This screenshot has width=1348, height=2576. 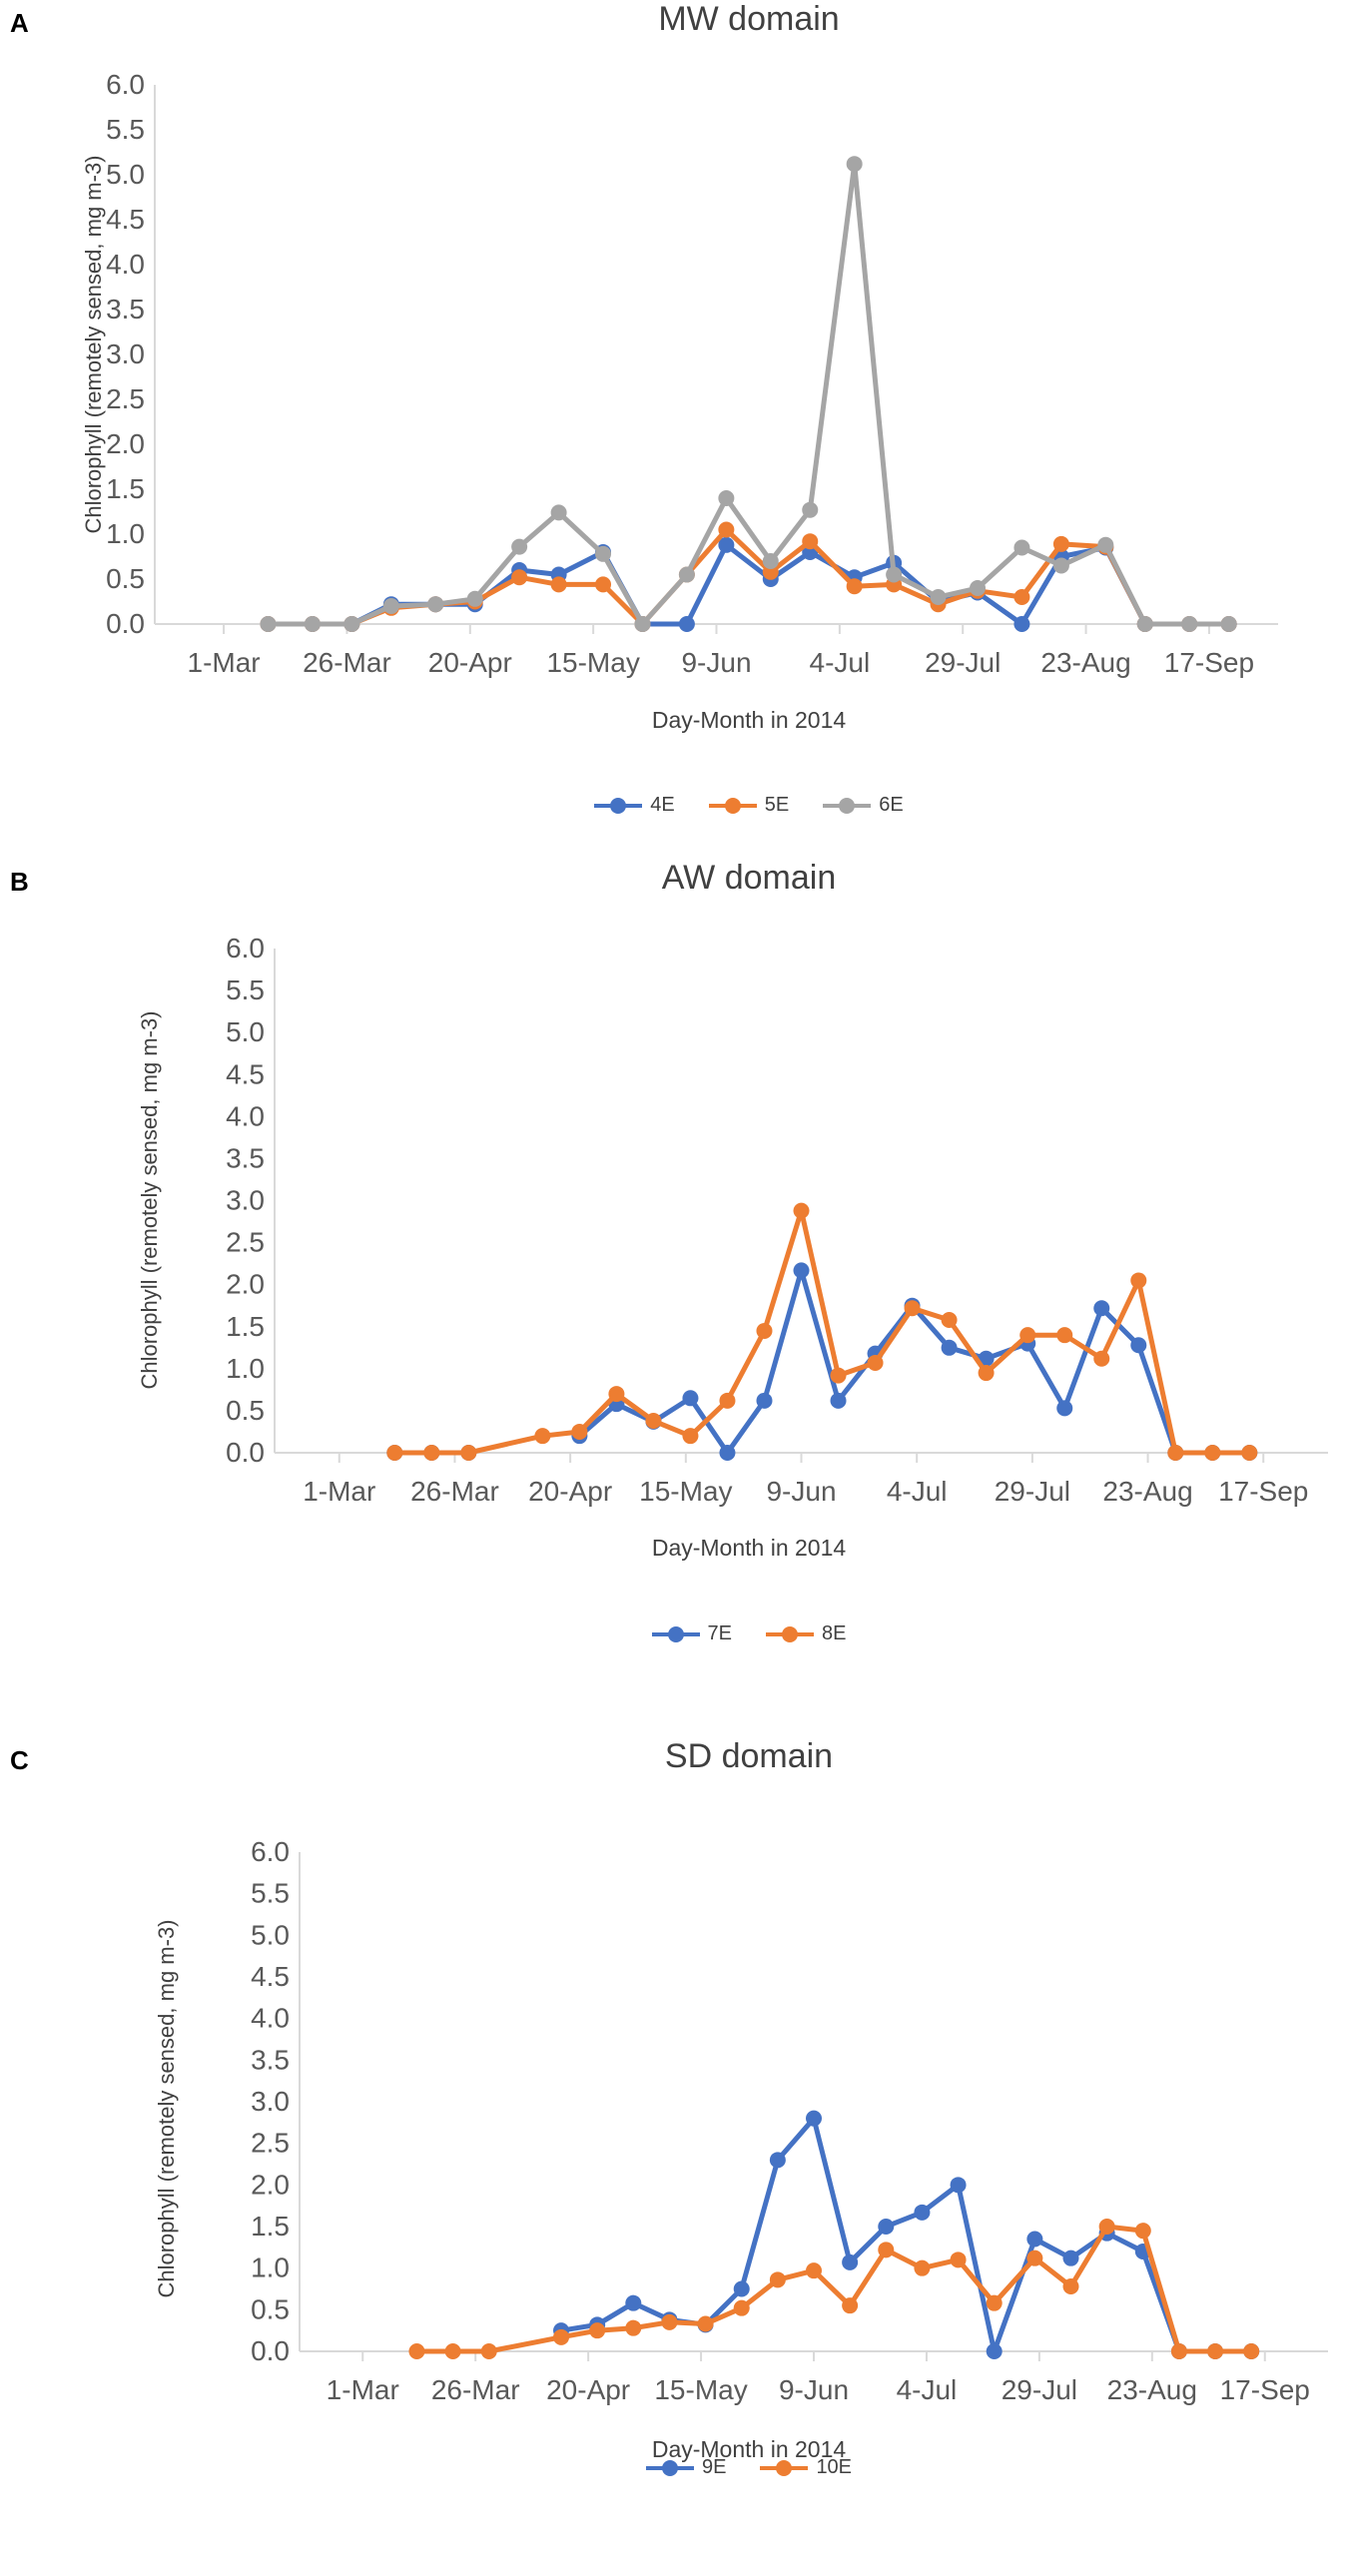 What do you see at coordinates (363, 2389) in the screenshot?
I see `x-tick-label: 1-Mar` at bounding box center [363, 2389].